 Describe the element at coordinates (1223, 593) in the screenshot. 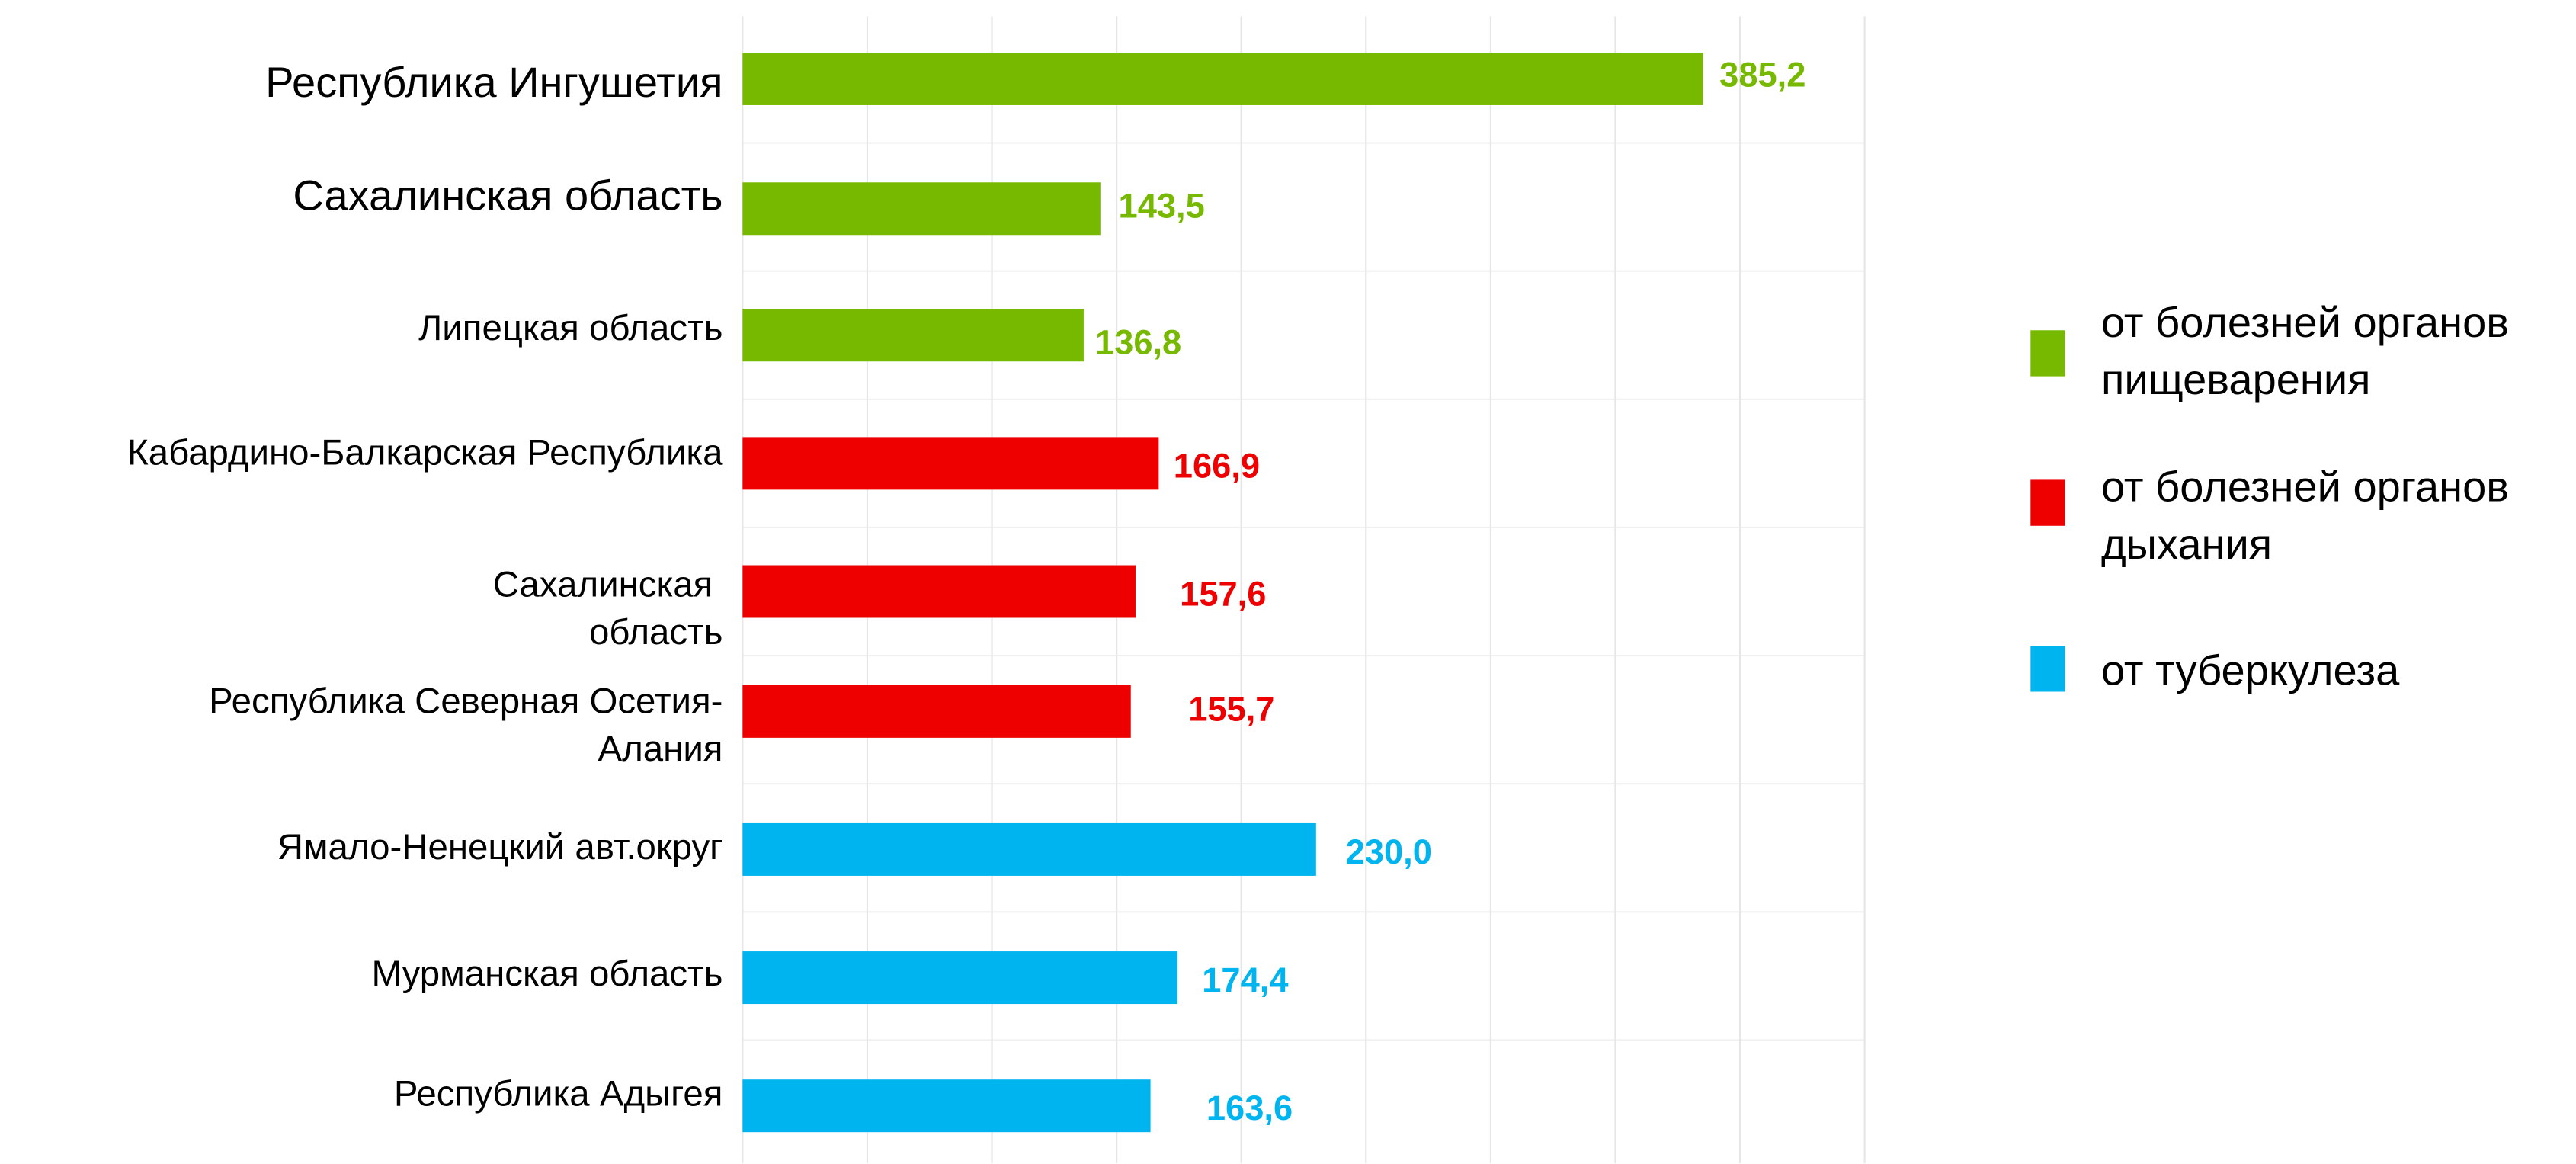

I see `value-label: 157,6` at that location.